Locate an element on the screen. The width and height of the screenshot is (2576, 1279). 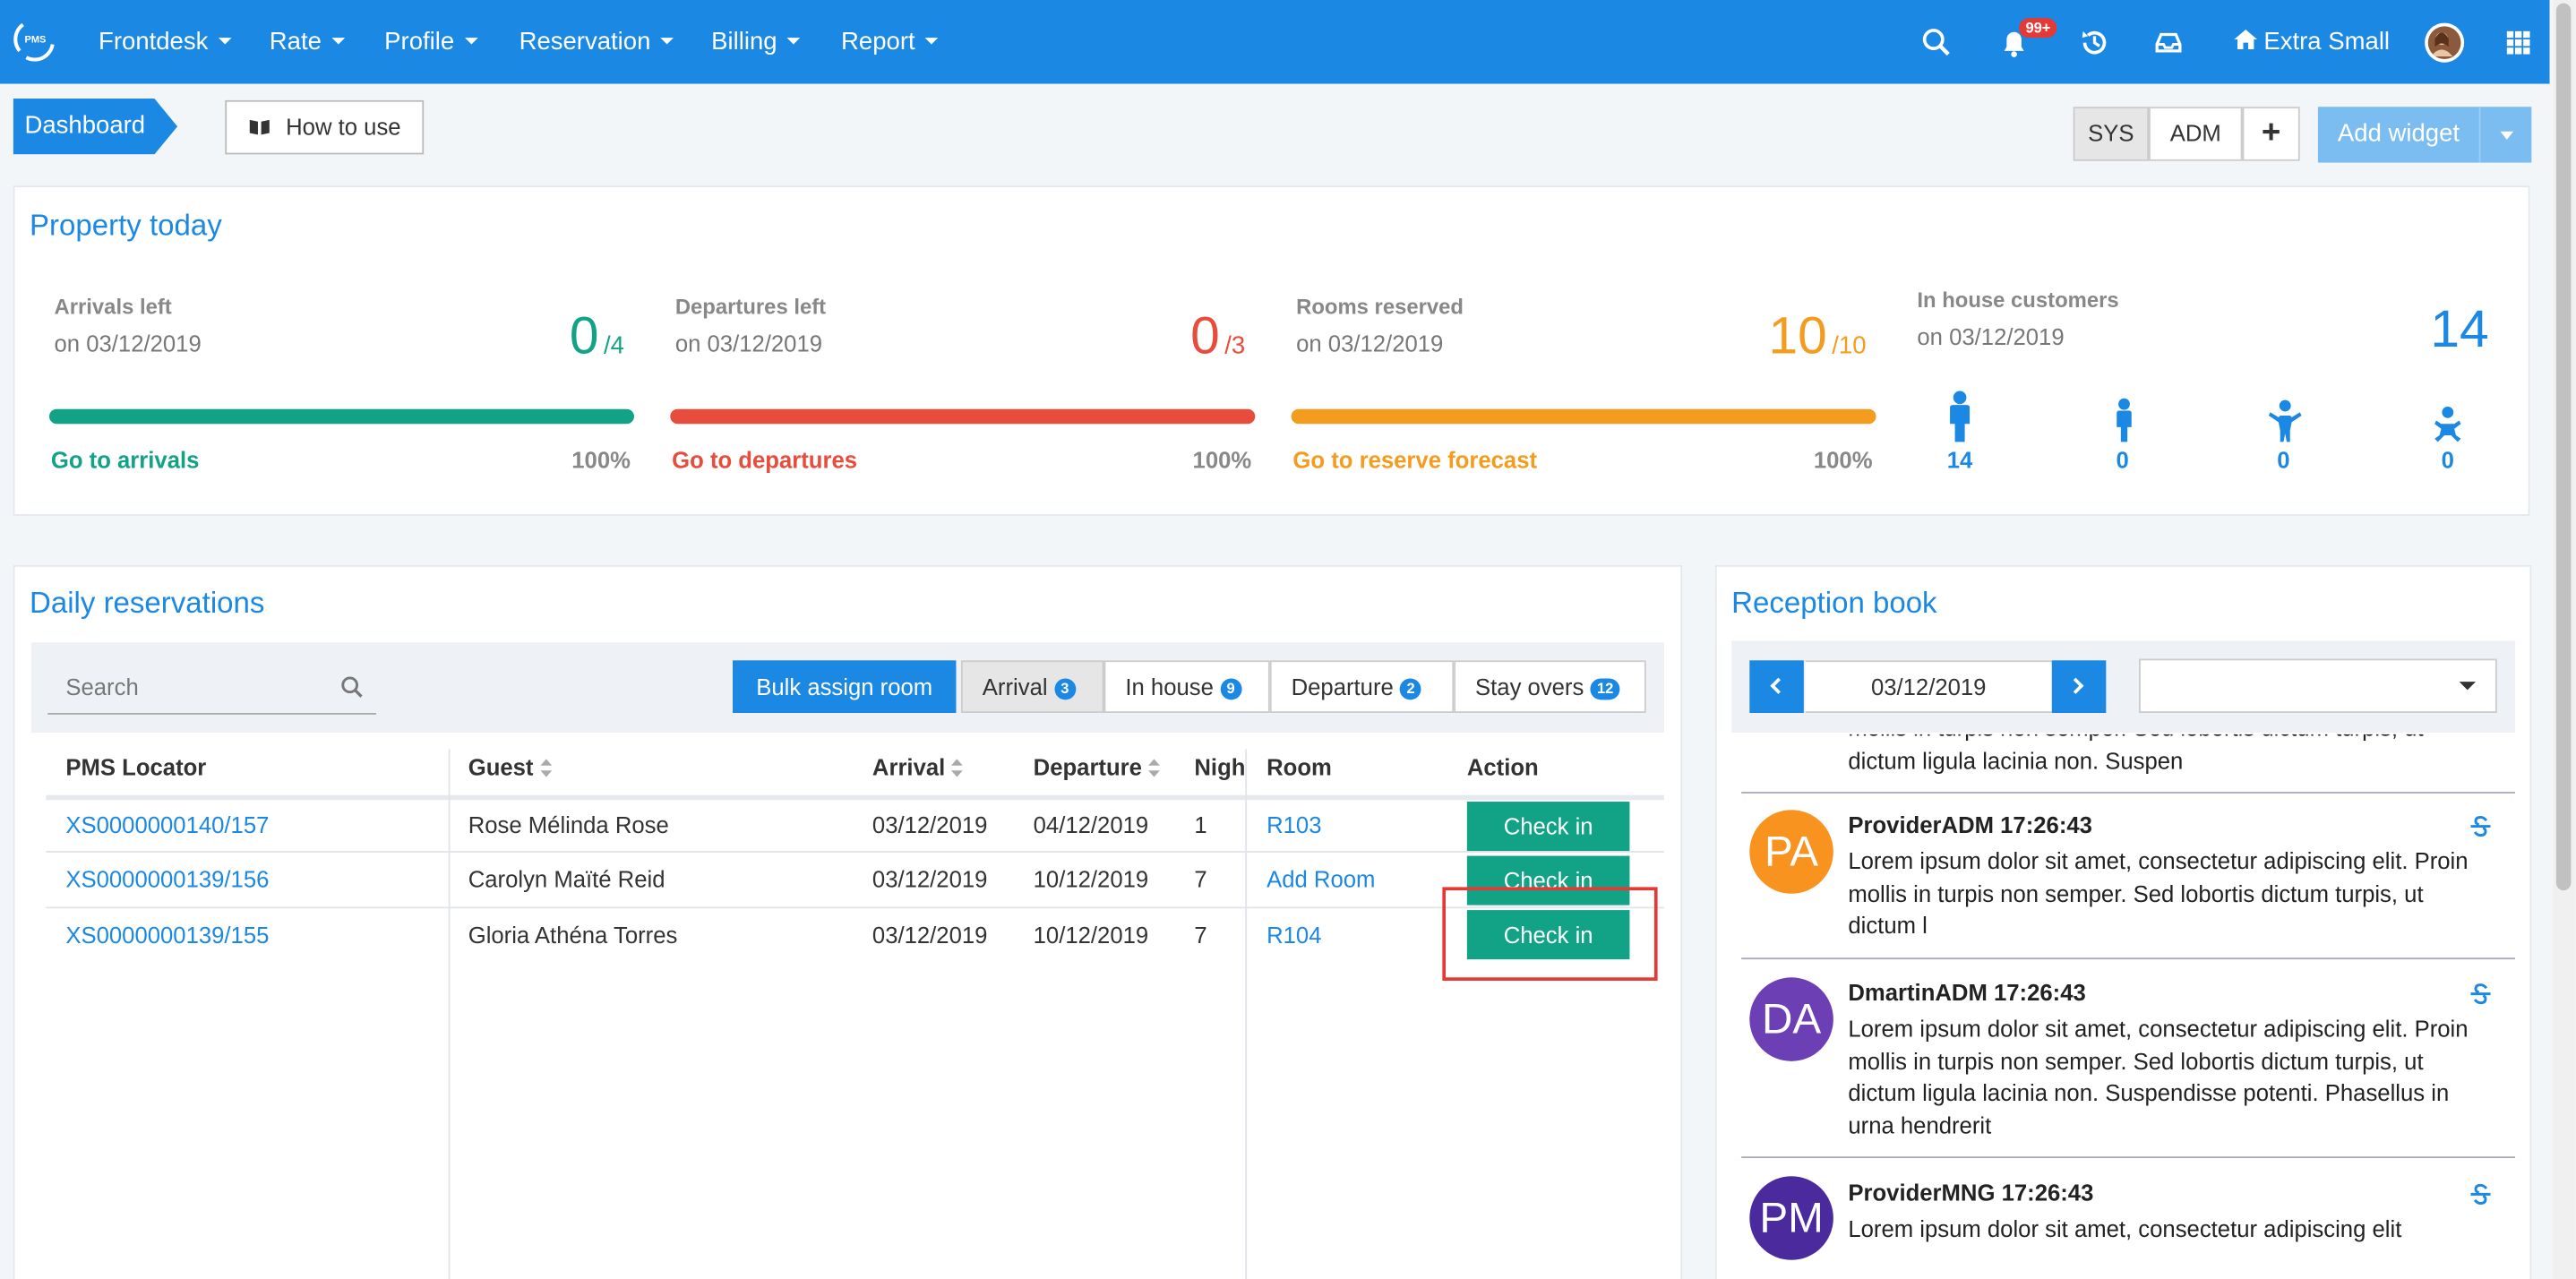
add-widget-button: Add widget is located at coordinates (2424, 135).